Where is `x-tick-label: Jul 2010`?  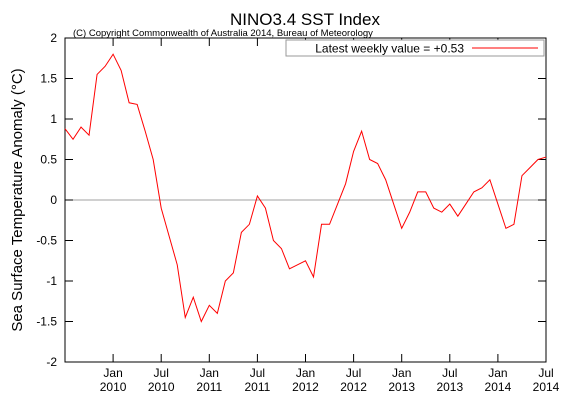 x-tick-label: Jul 2010 is located at coordinates (161, 380).